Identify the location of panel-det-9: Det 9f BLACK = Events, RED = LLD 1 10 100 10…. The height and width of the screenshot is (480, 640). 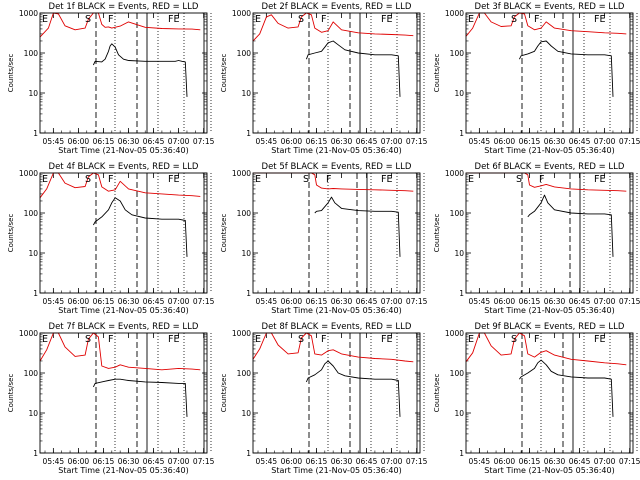
(536, 398).